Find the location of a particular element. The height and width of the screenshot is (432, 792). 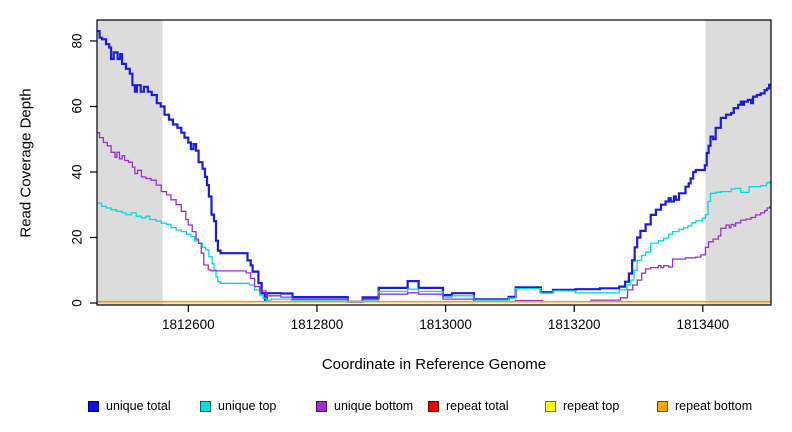

y-tick-label: 80 is located at coordinates (77, 41).